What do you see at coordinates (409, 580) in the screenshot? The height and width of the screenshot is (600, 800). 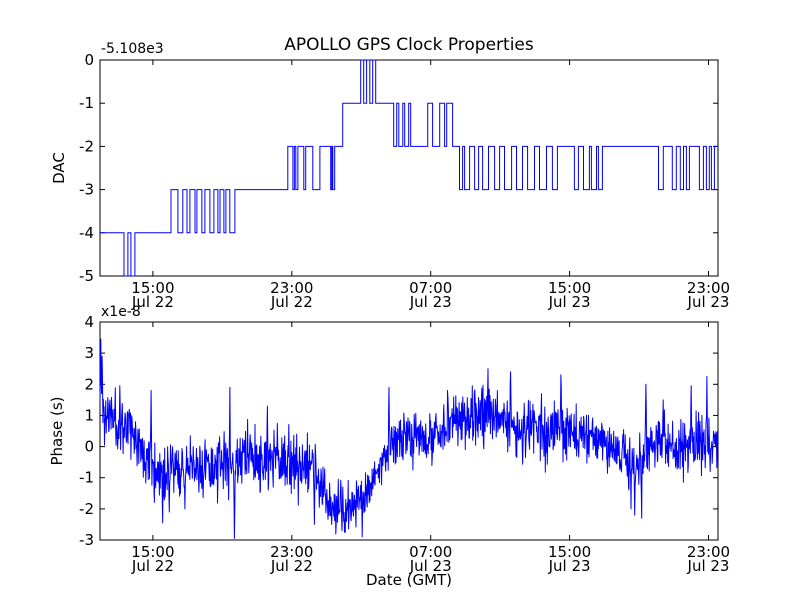 I see `xlabel: Date (GMT)` at bounding box center [409, 580].